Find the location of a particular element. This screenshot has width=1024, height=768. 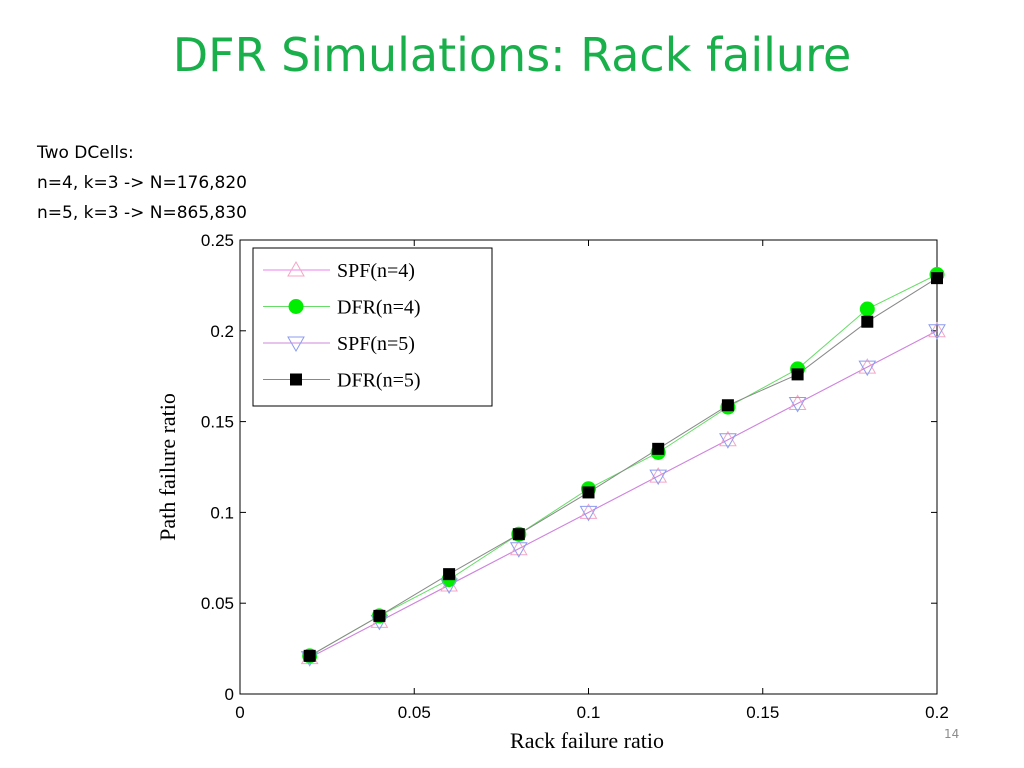

x-tick-label: 0.2 is located at coordinates (937, 712).